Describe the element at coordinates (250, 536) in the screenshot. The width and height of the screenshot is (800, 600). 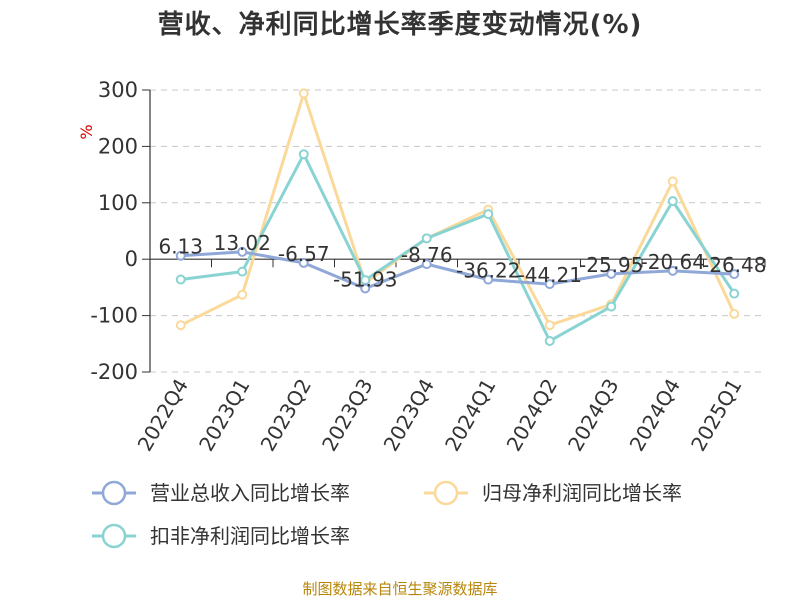
I see `legend-label: 扣非净利润同比增长率` at that location.